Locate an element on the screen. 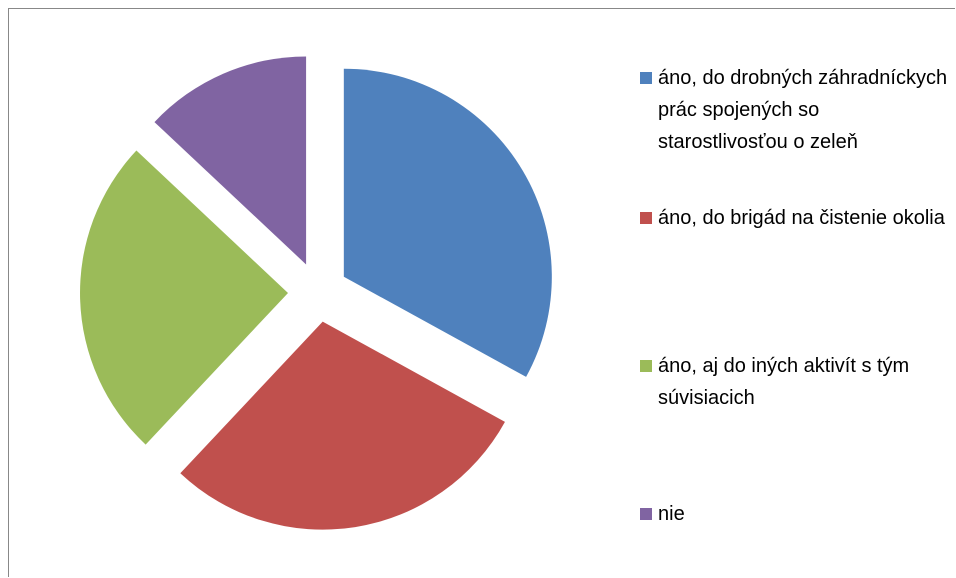  legend-label: áno, do brigád na čistenie okolia is located at coordinates (801, 218).